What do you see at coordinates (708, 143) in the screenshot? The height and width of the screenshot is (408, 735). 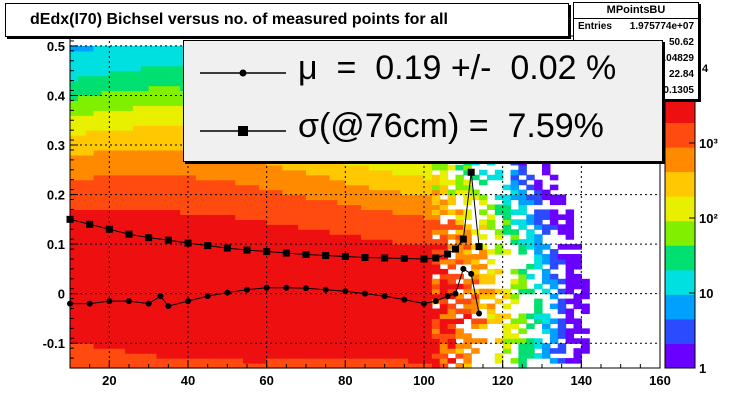 I see `color-scale-label: 10³` at bounding box center [708, 143].